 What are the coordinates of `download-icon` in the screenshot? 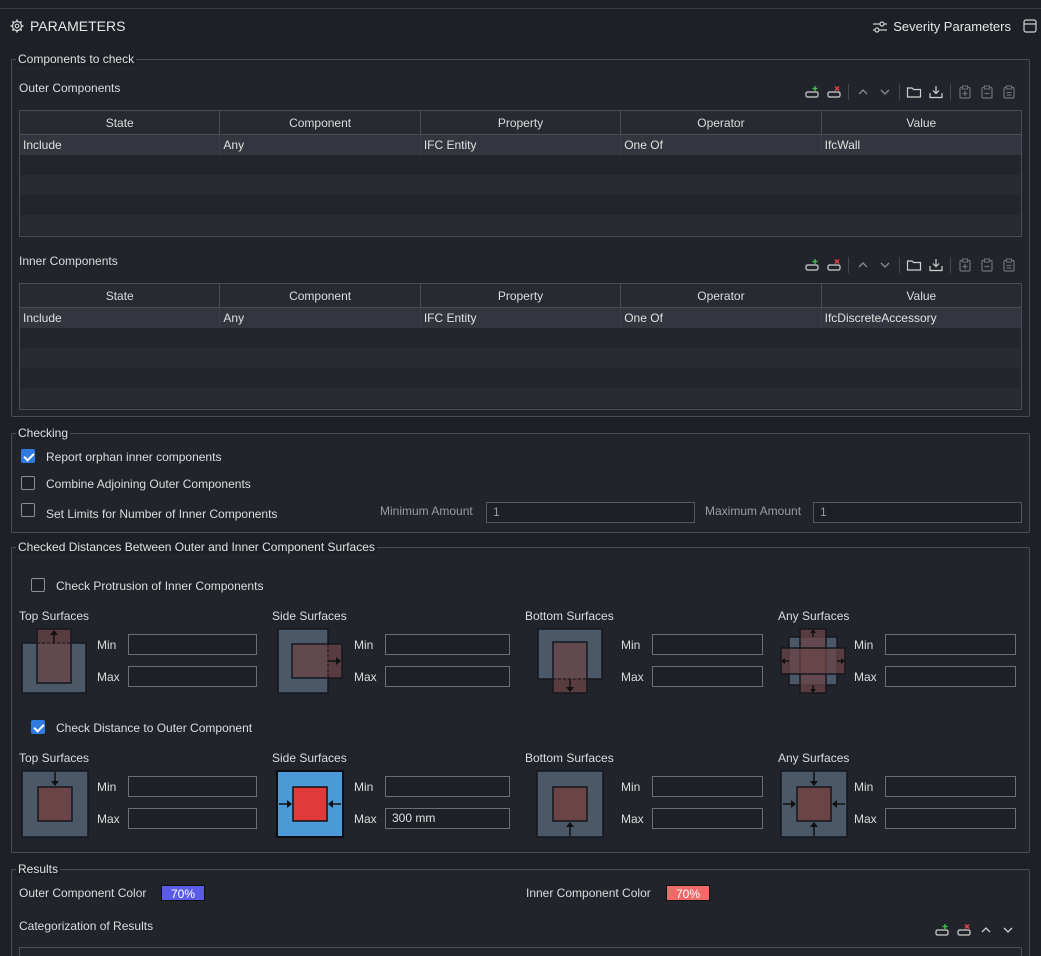 It's located at (936, 265).